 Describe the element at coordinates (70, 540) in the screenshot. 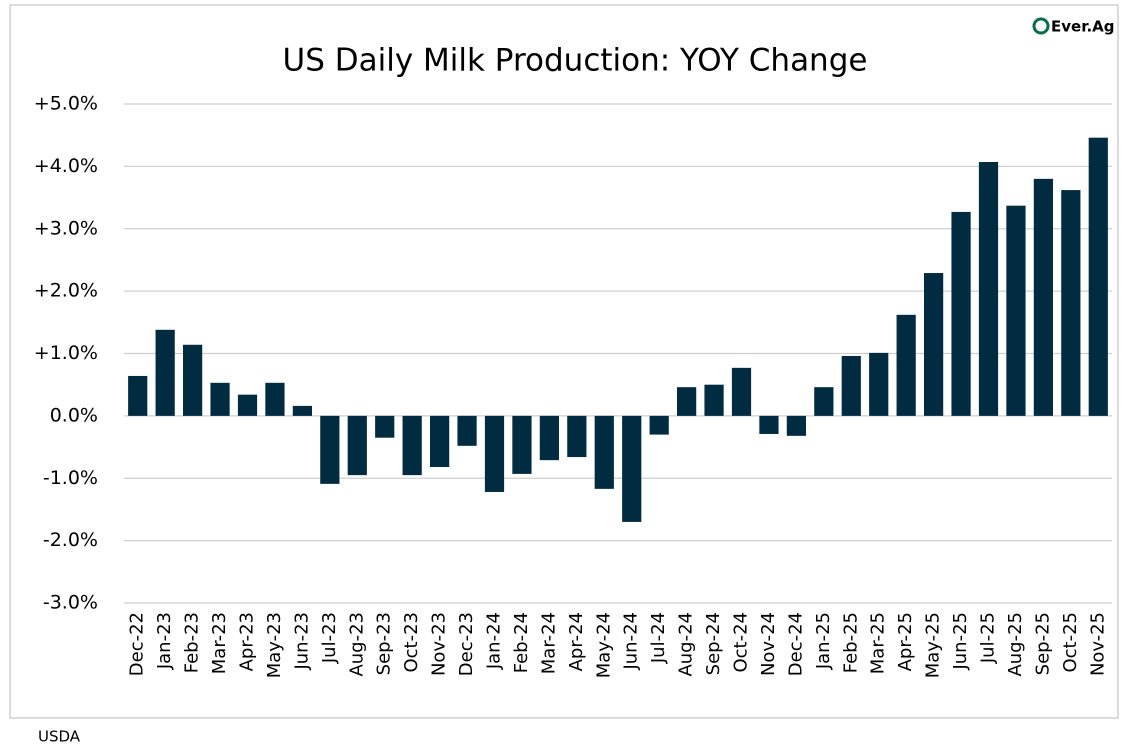

I see `y-tick-label: -2.0%` at that location.